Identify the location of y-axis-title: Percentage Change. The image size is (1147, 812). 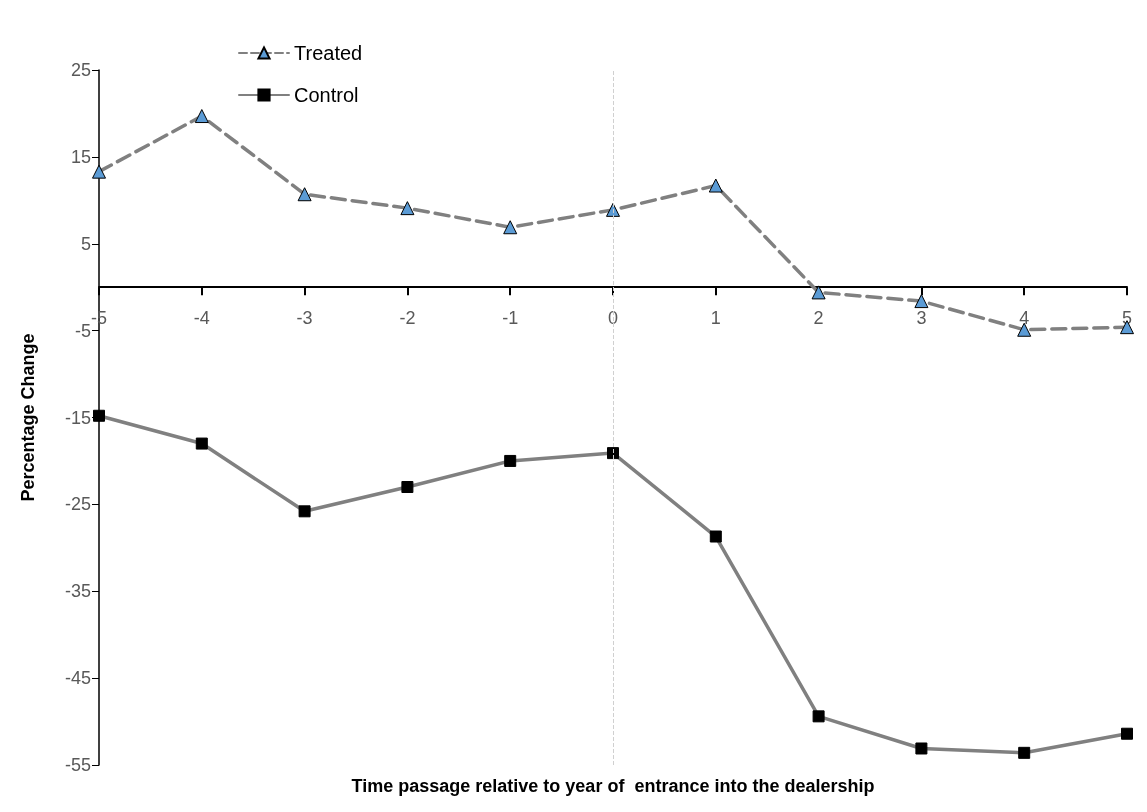
(28, 417).